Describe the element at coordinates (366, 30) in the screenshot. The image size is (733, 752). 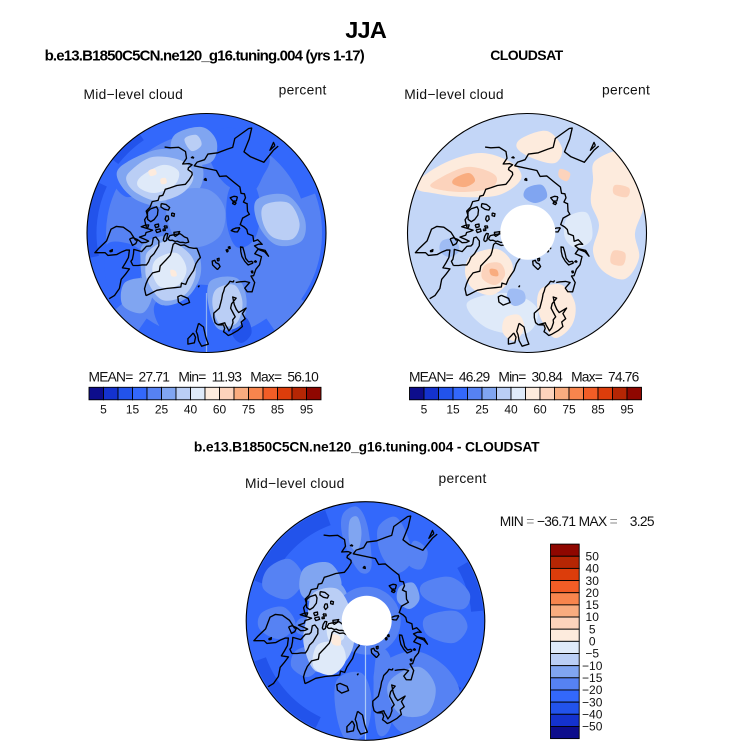
I see `svg-text: JJA` at that location.